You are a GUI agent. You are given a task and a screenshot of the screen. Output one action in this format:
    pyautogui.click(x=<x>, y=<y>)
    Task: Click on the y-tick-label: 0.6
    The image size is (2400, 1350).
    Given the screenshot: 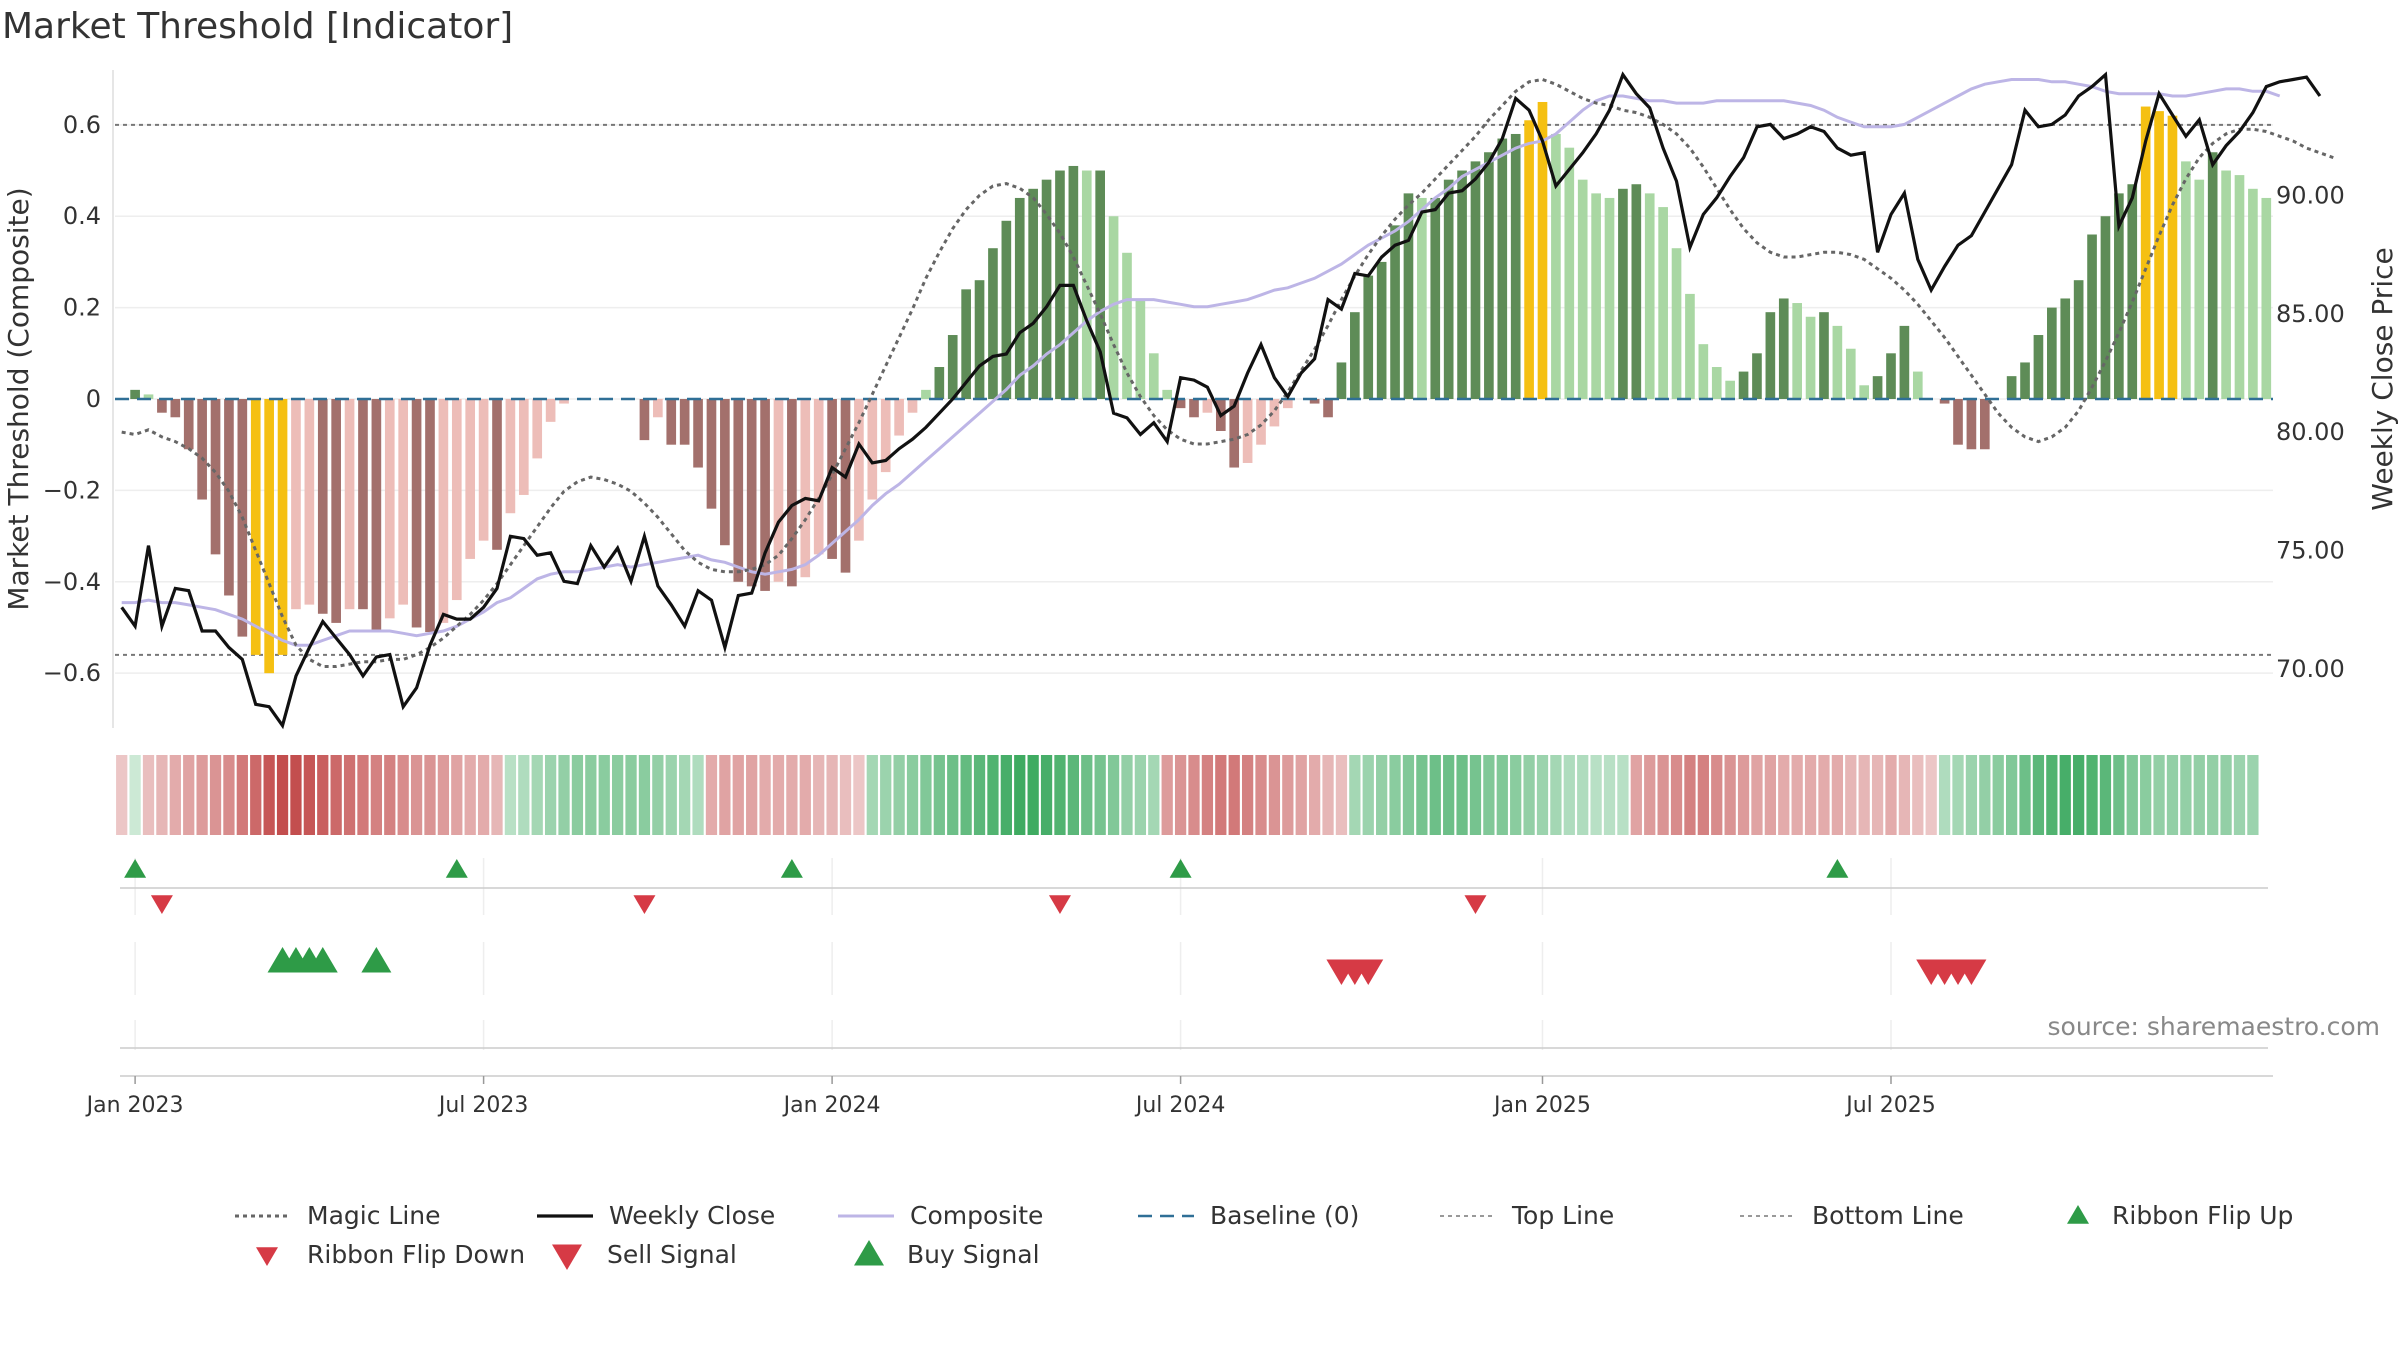 What is the action you would take?
    pyautogui.click(x=82, y=125)
    